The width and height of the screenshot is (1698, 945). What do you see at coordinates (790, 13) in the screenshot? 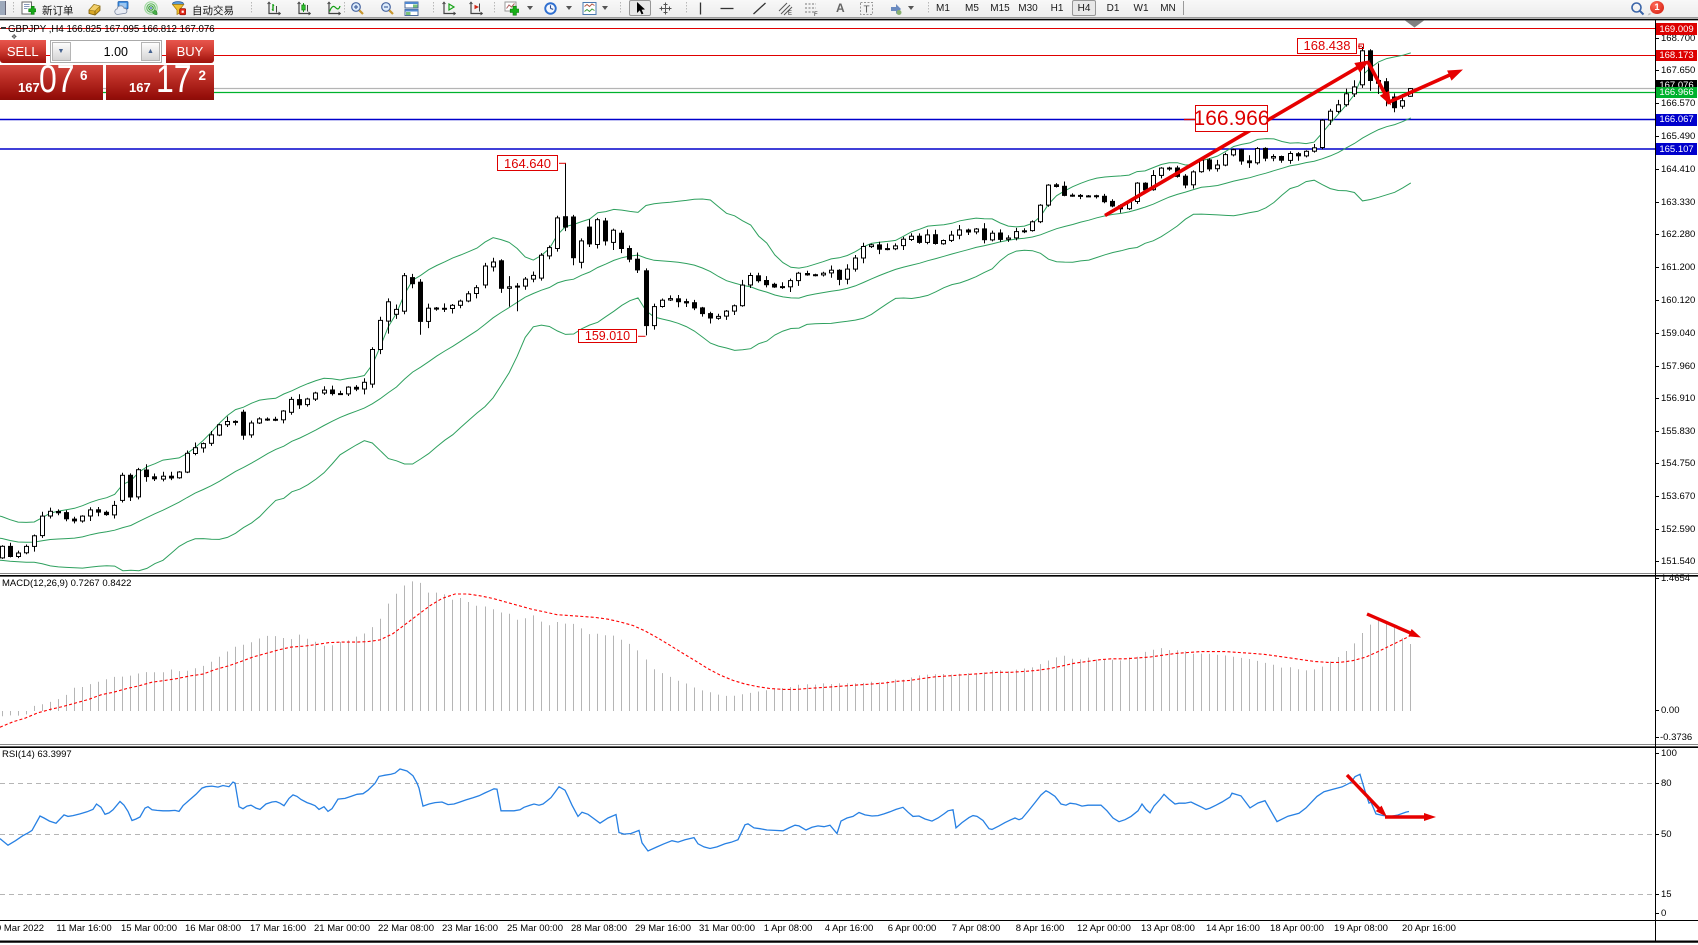
I see `svg-text: E` at bounding box center [790, 13].